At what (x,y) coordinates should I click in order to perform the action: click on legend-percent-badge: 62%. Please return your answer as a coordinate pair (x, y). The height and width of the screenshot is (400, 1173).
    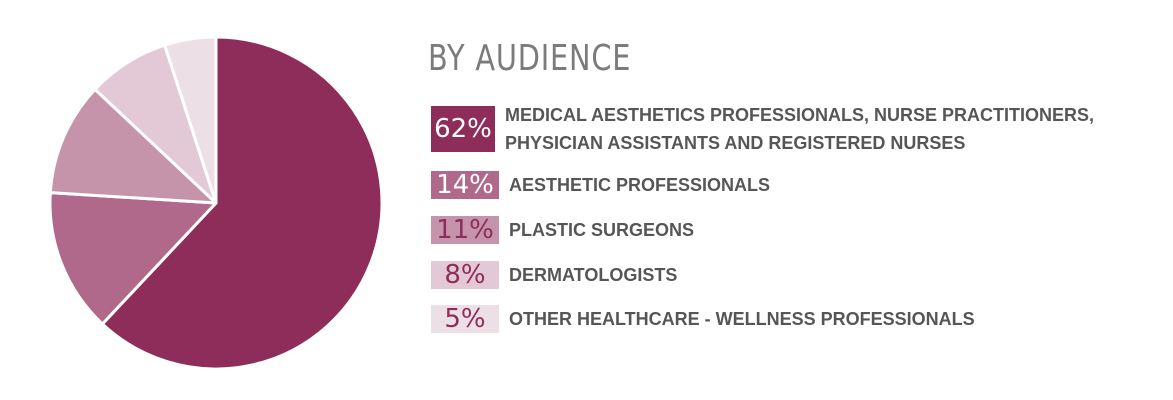
    Looking at the image, I should click on (463, 129).